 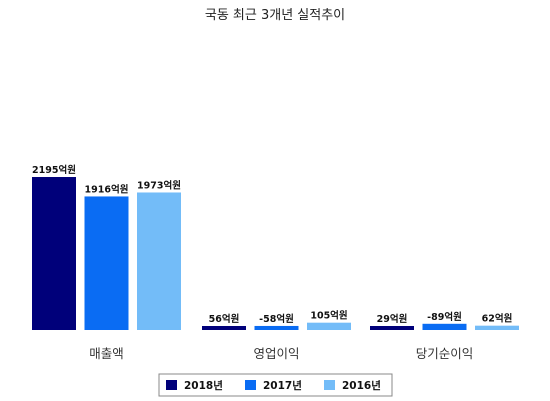 I want to click on data-label-2018-cat0: 2195억원, so click(x=54, y=170).